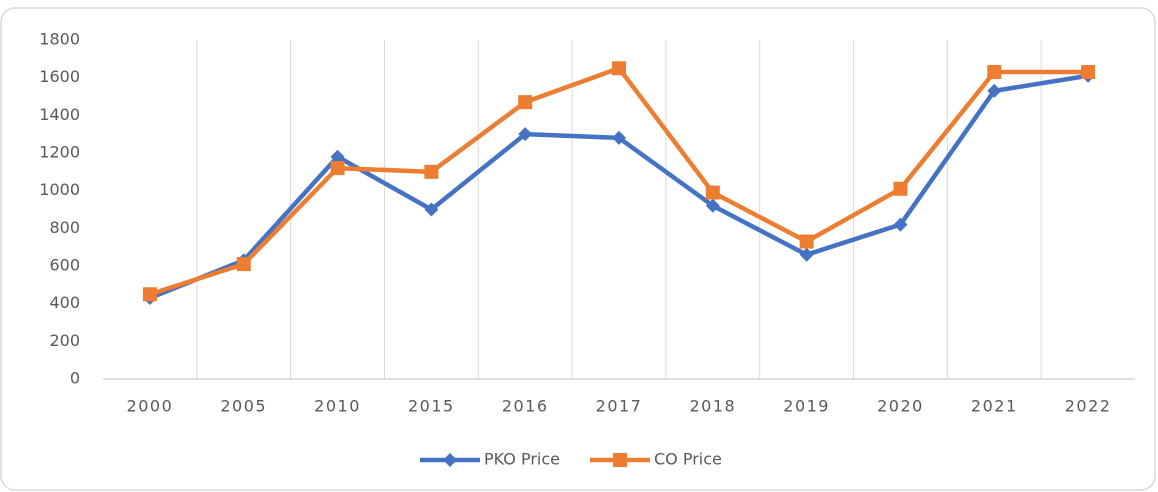  I want to click on x-tick-label: 2017, so click(619, 406).